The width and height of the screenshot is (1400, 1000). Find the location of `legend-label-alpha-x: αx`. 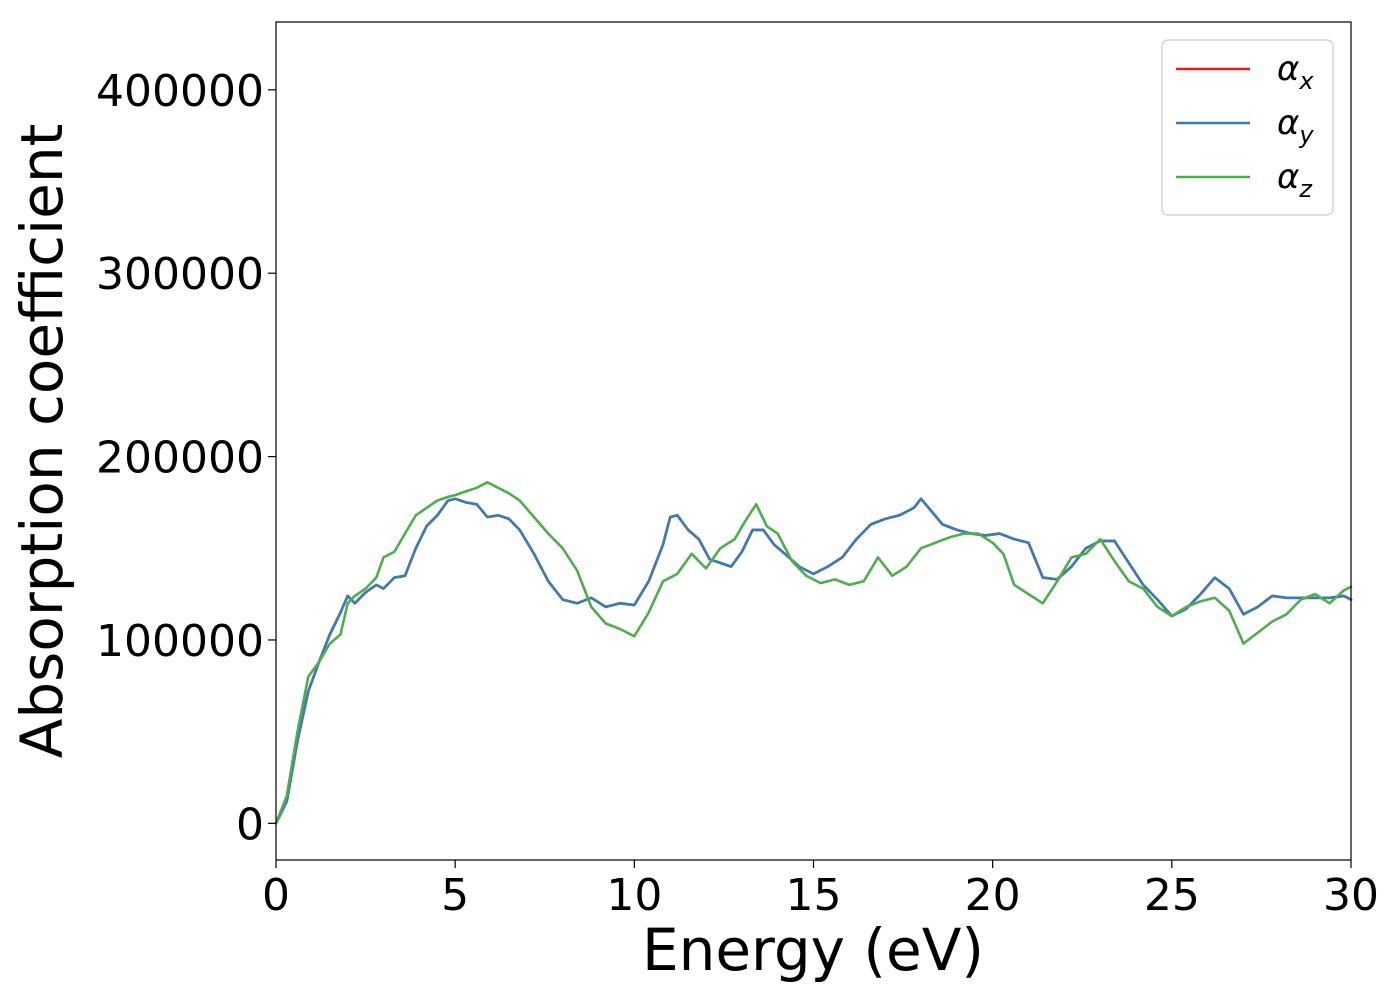

legend-label-alpha-x: αx is located at coordinates (1295, 72).